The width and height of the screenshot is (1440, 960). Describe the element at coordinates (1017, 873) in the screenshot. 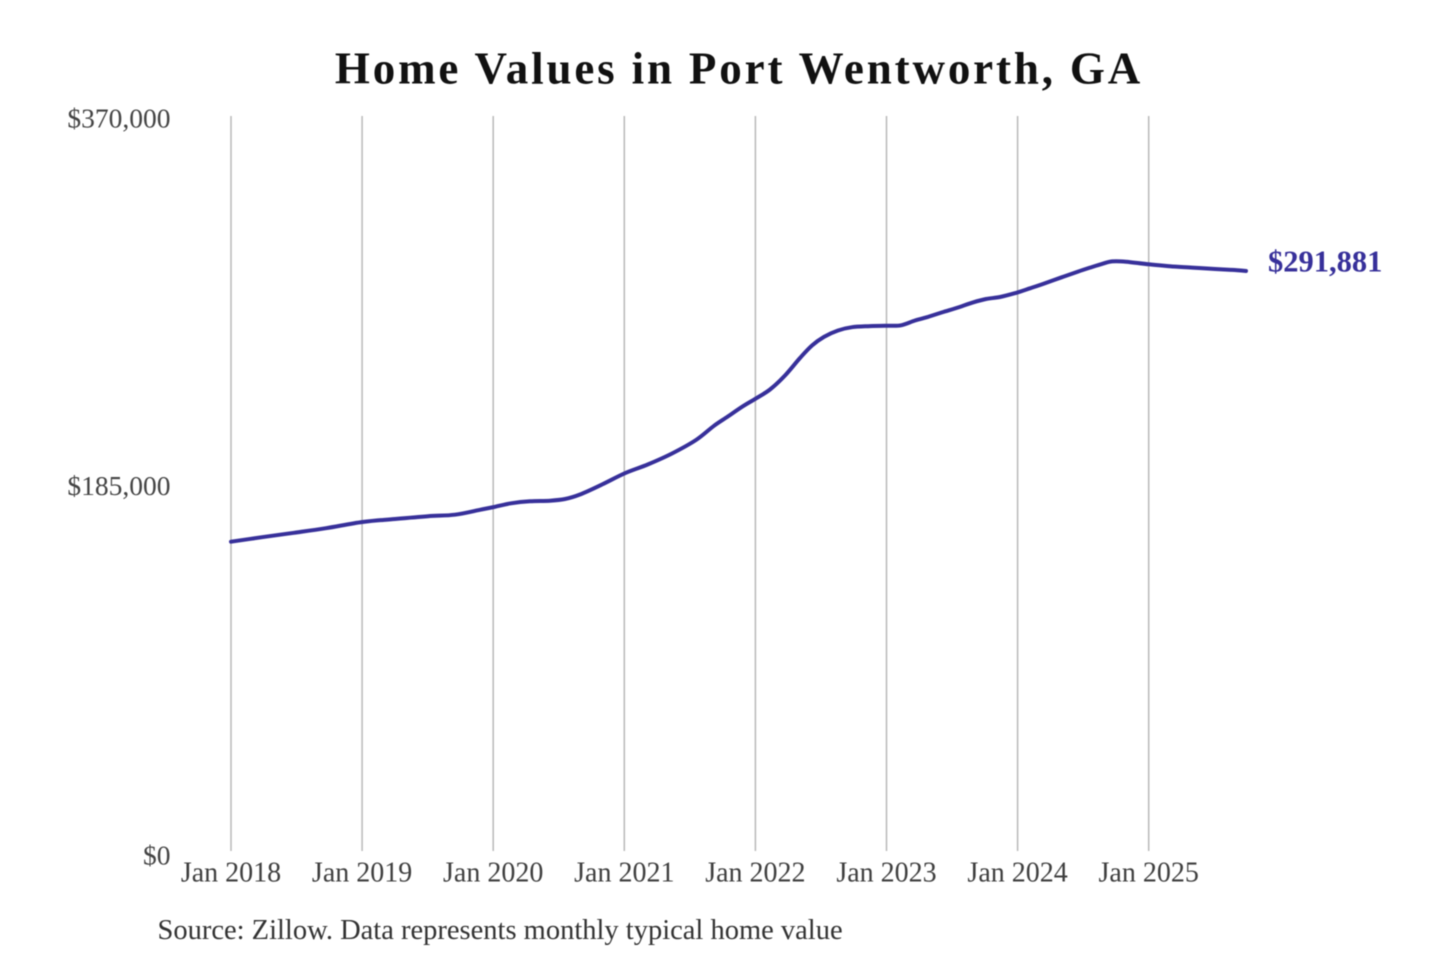

I see `svg-text: Jan 2024` at that location.